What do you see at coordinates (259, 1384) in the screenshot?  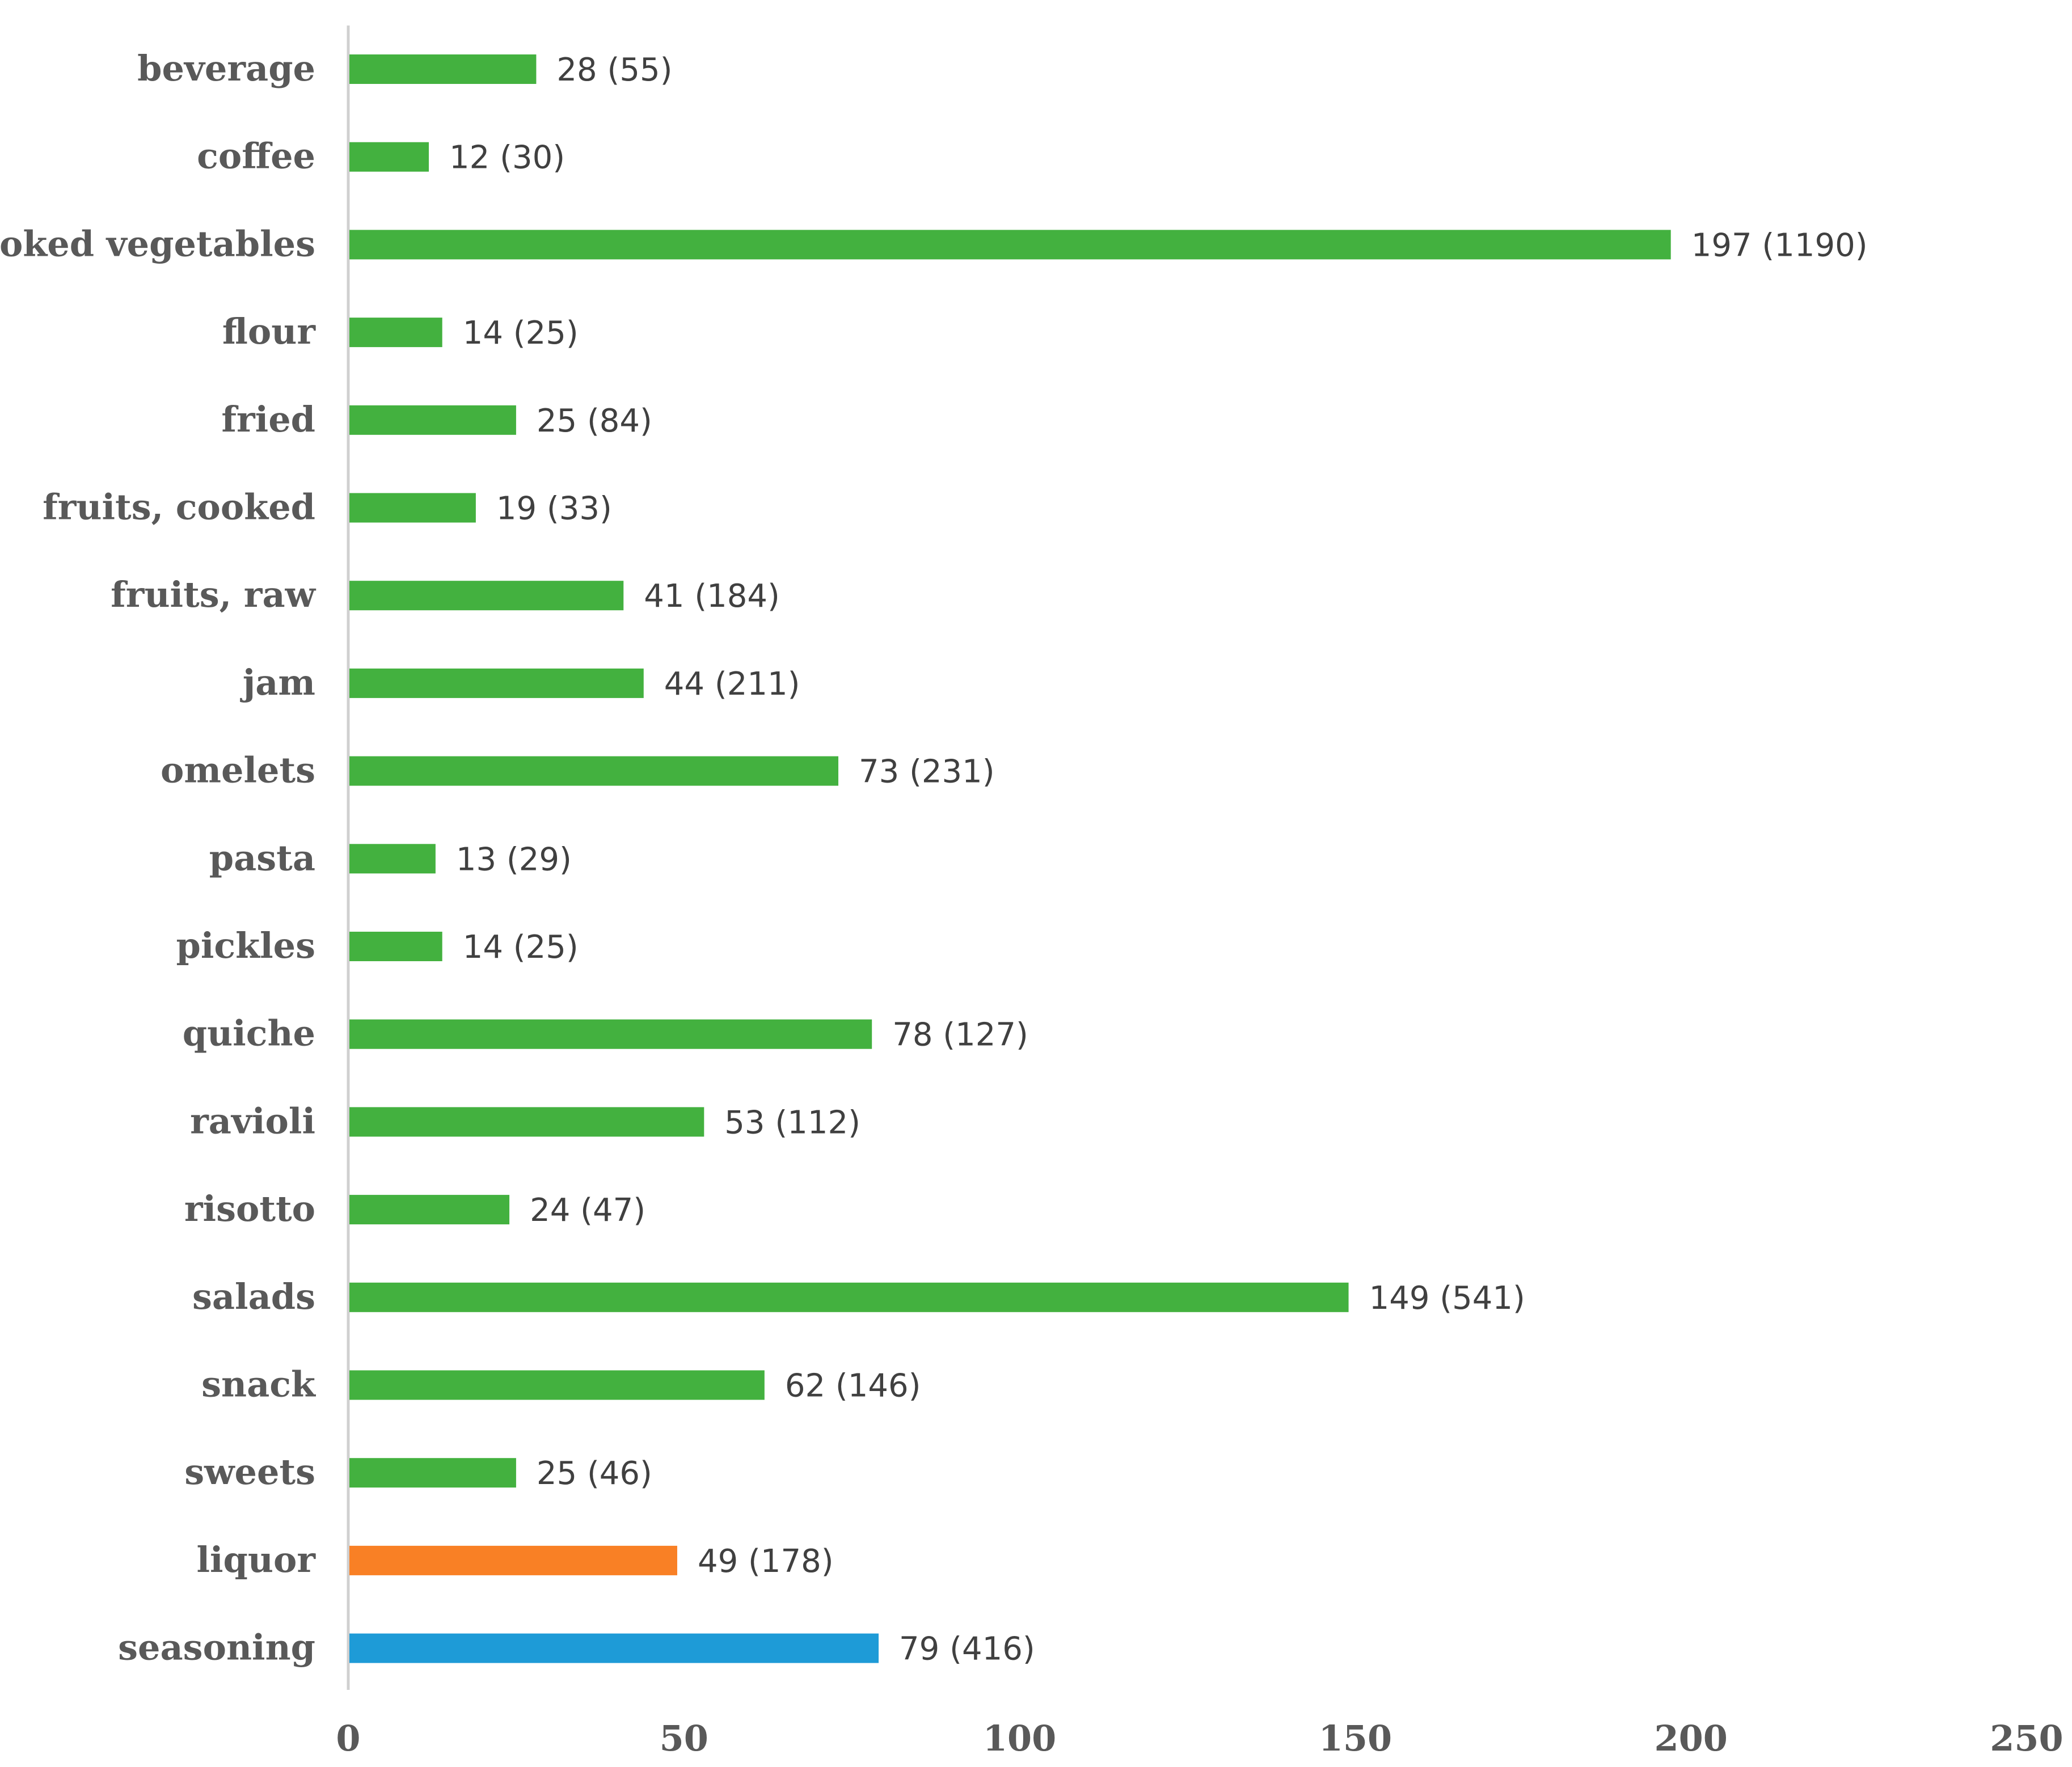 I see `category-label: snack` at bounding box center [259, 1384].